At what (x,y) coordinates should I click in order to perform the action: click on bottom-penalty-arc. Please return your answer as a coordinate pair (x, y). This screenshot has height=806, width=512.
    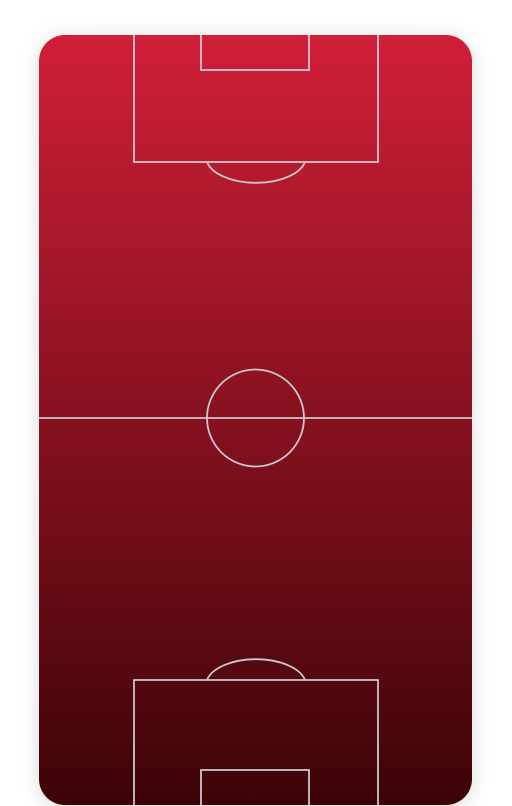
    Looking at the image, I should click on (256, 669).